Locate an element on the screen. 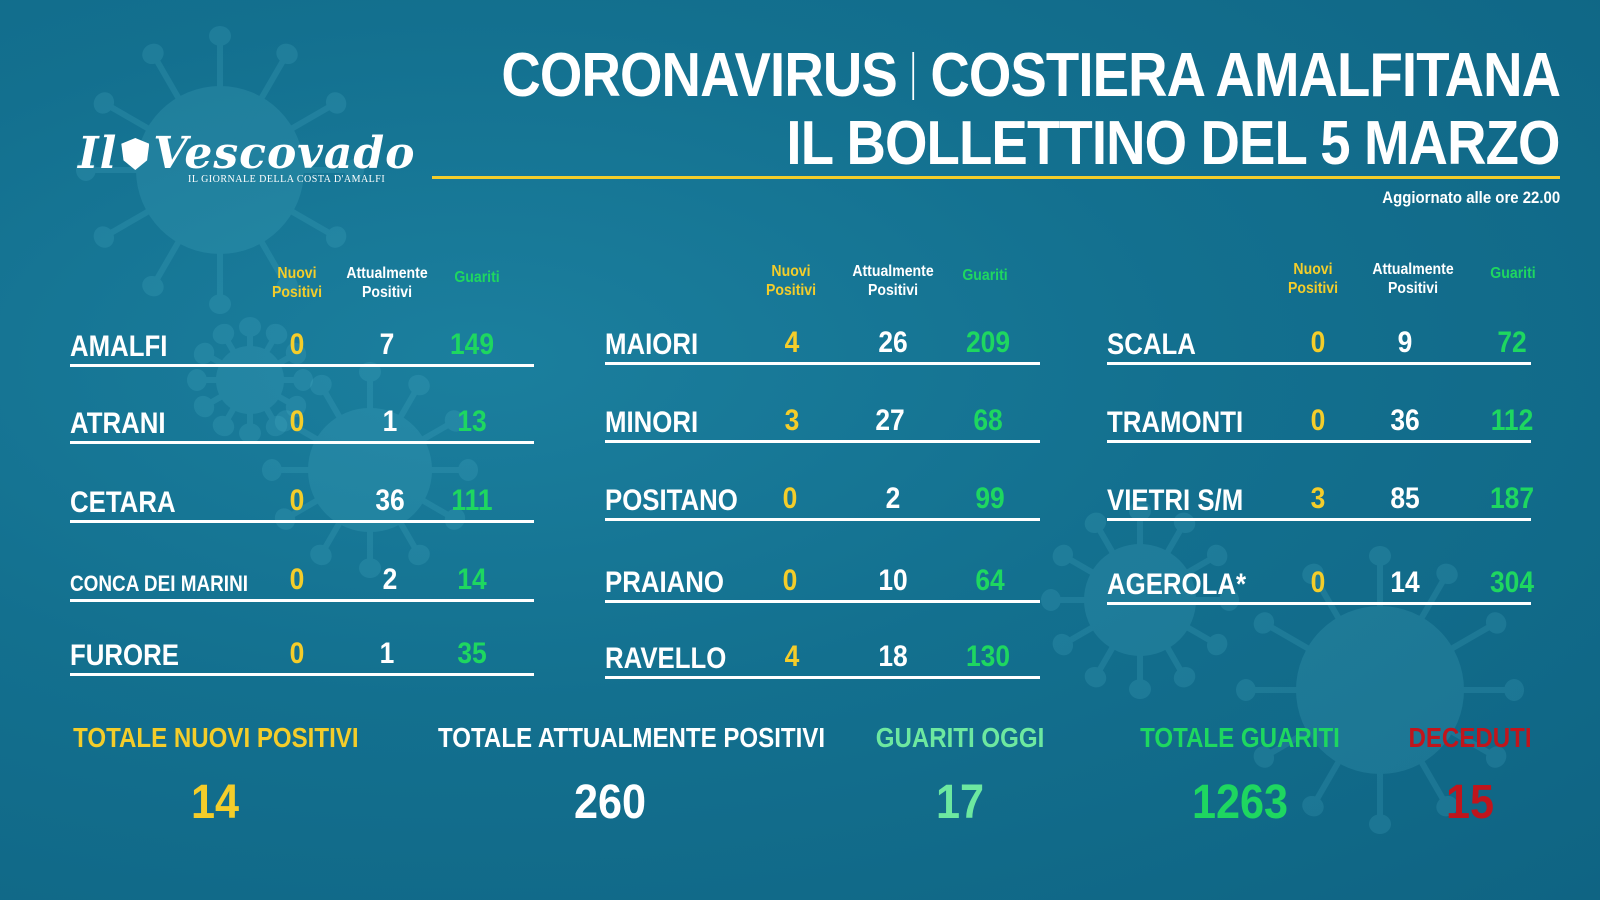  attualmente-value: 9 is located at coordinates (1405, 342).